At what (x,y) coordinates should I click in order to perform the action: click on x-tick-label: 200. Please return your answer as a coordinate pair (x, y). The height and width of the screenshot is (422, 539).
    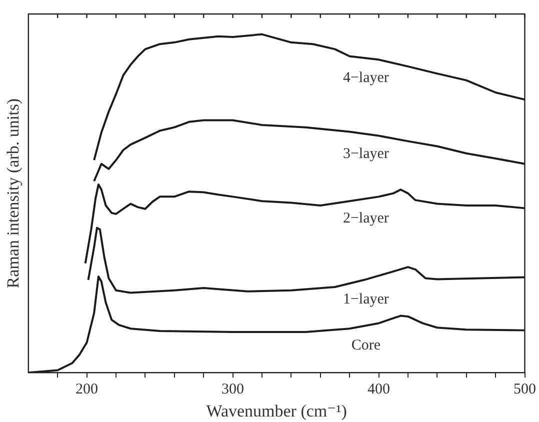
    Looking at the image, I should click on (87, 390).